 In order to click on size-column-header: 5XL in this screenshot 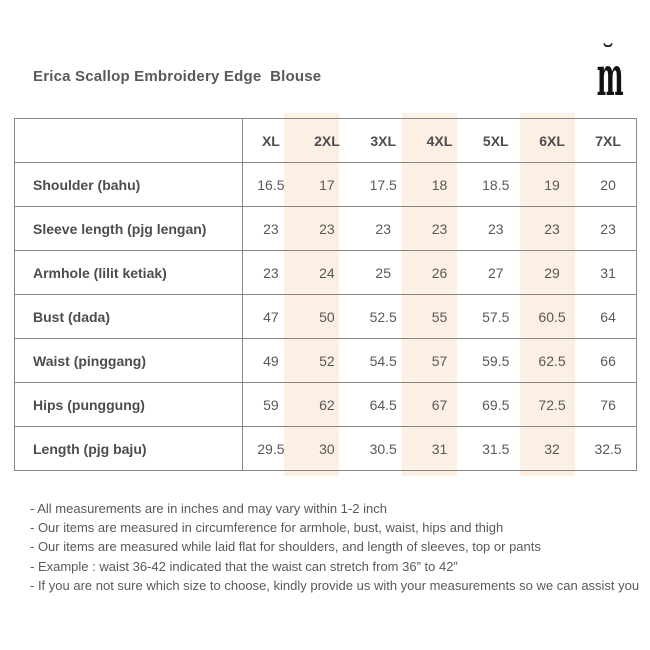, I will do `click(495, 140)`.